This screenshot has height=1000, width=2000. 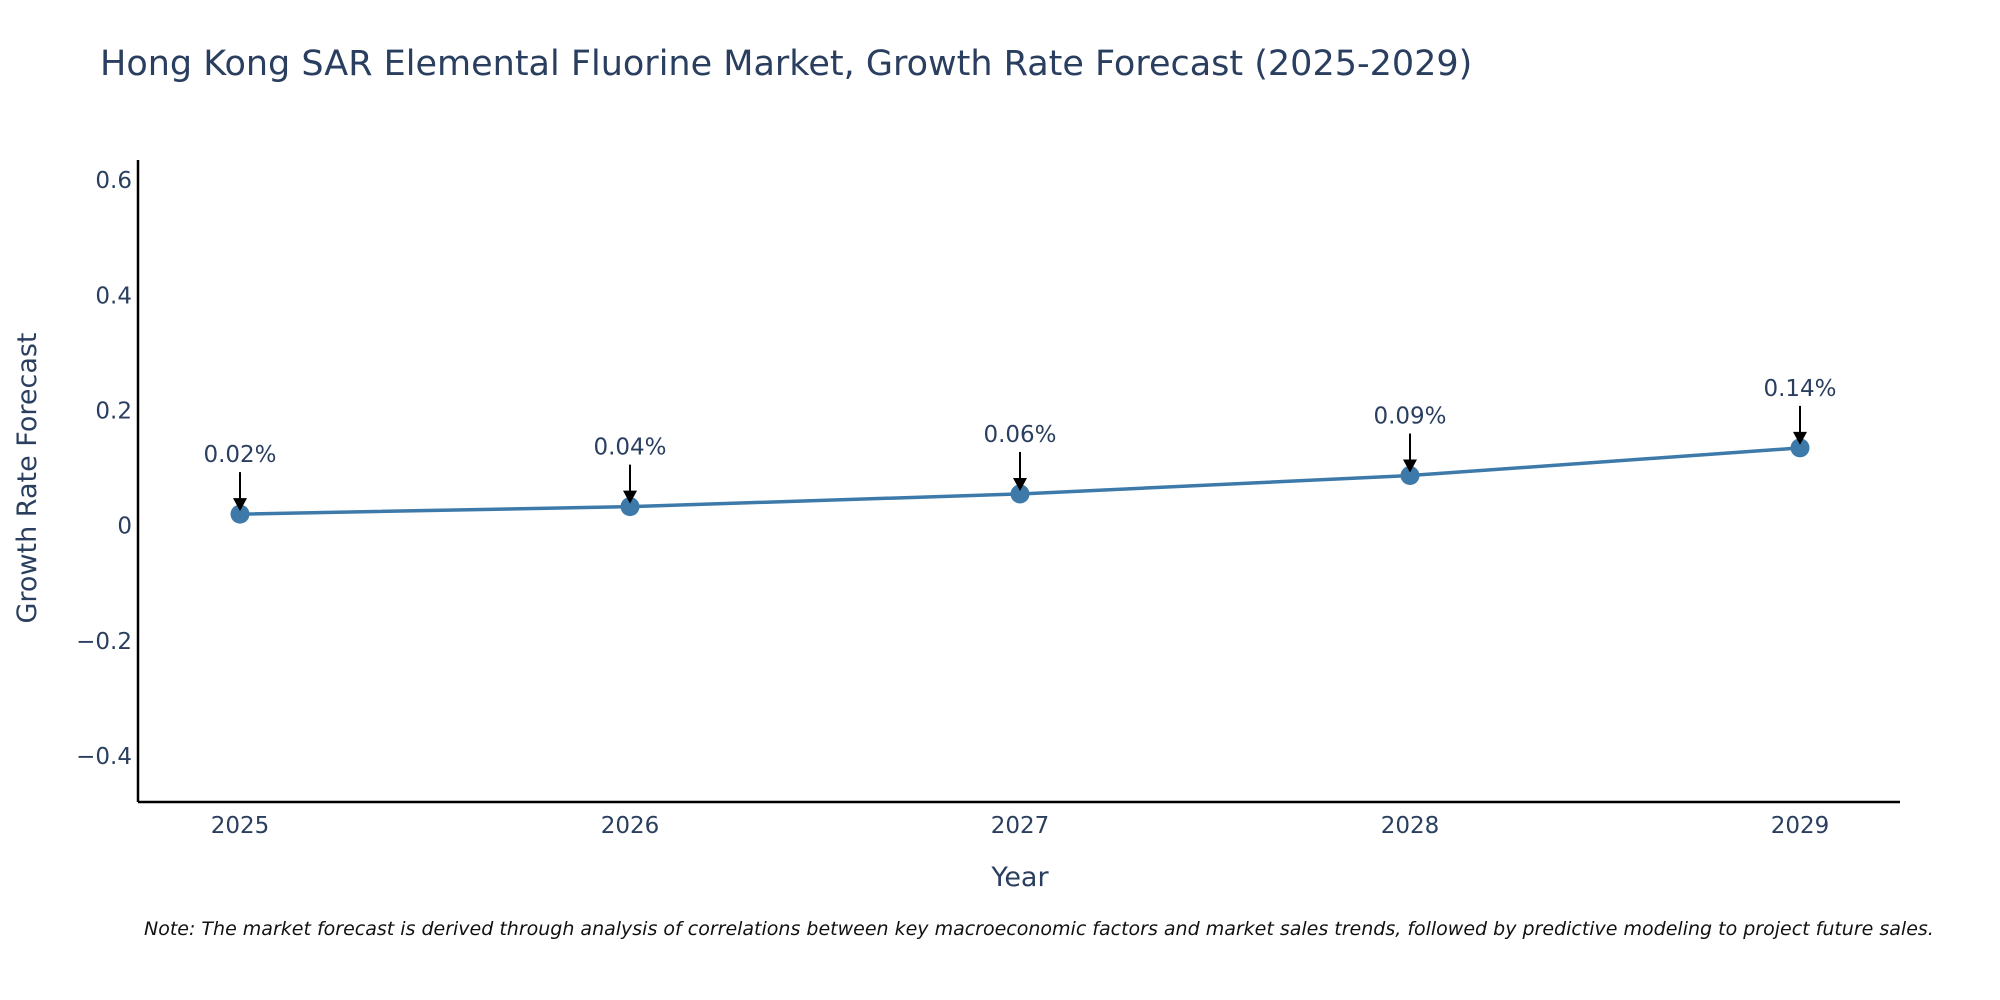 What do you see at coordinates (1020, 826) in the screenshot?
I see `x-tick-label: 2027` at bounding box center [1020, 826].